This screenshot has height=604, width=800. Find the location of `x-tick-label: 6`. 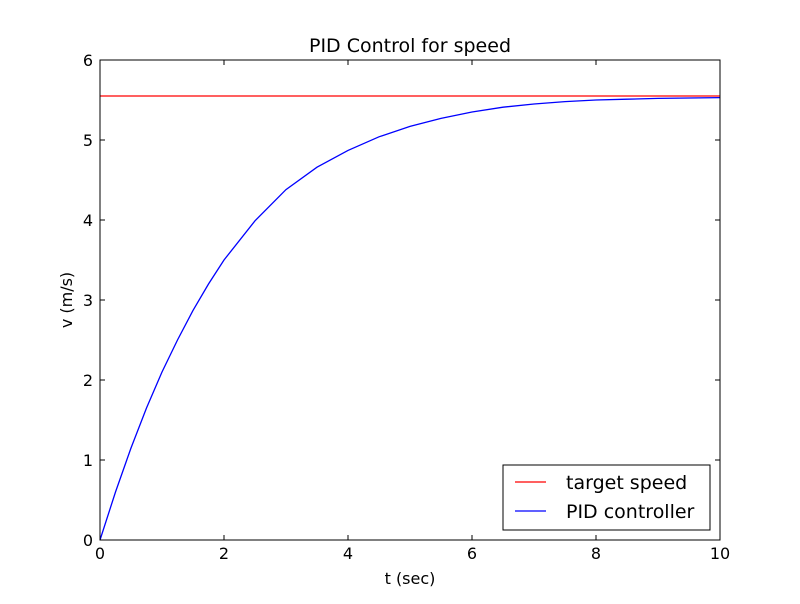

x-tick-label: 6 is located at coordinates (472, 553).